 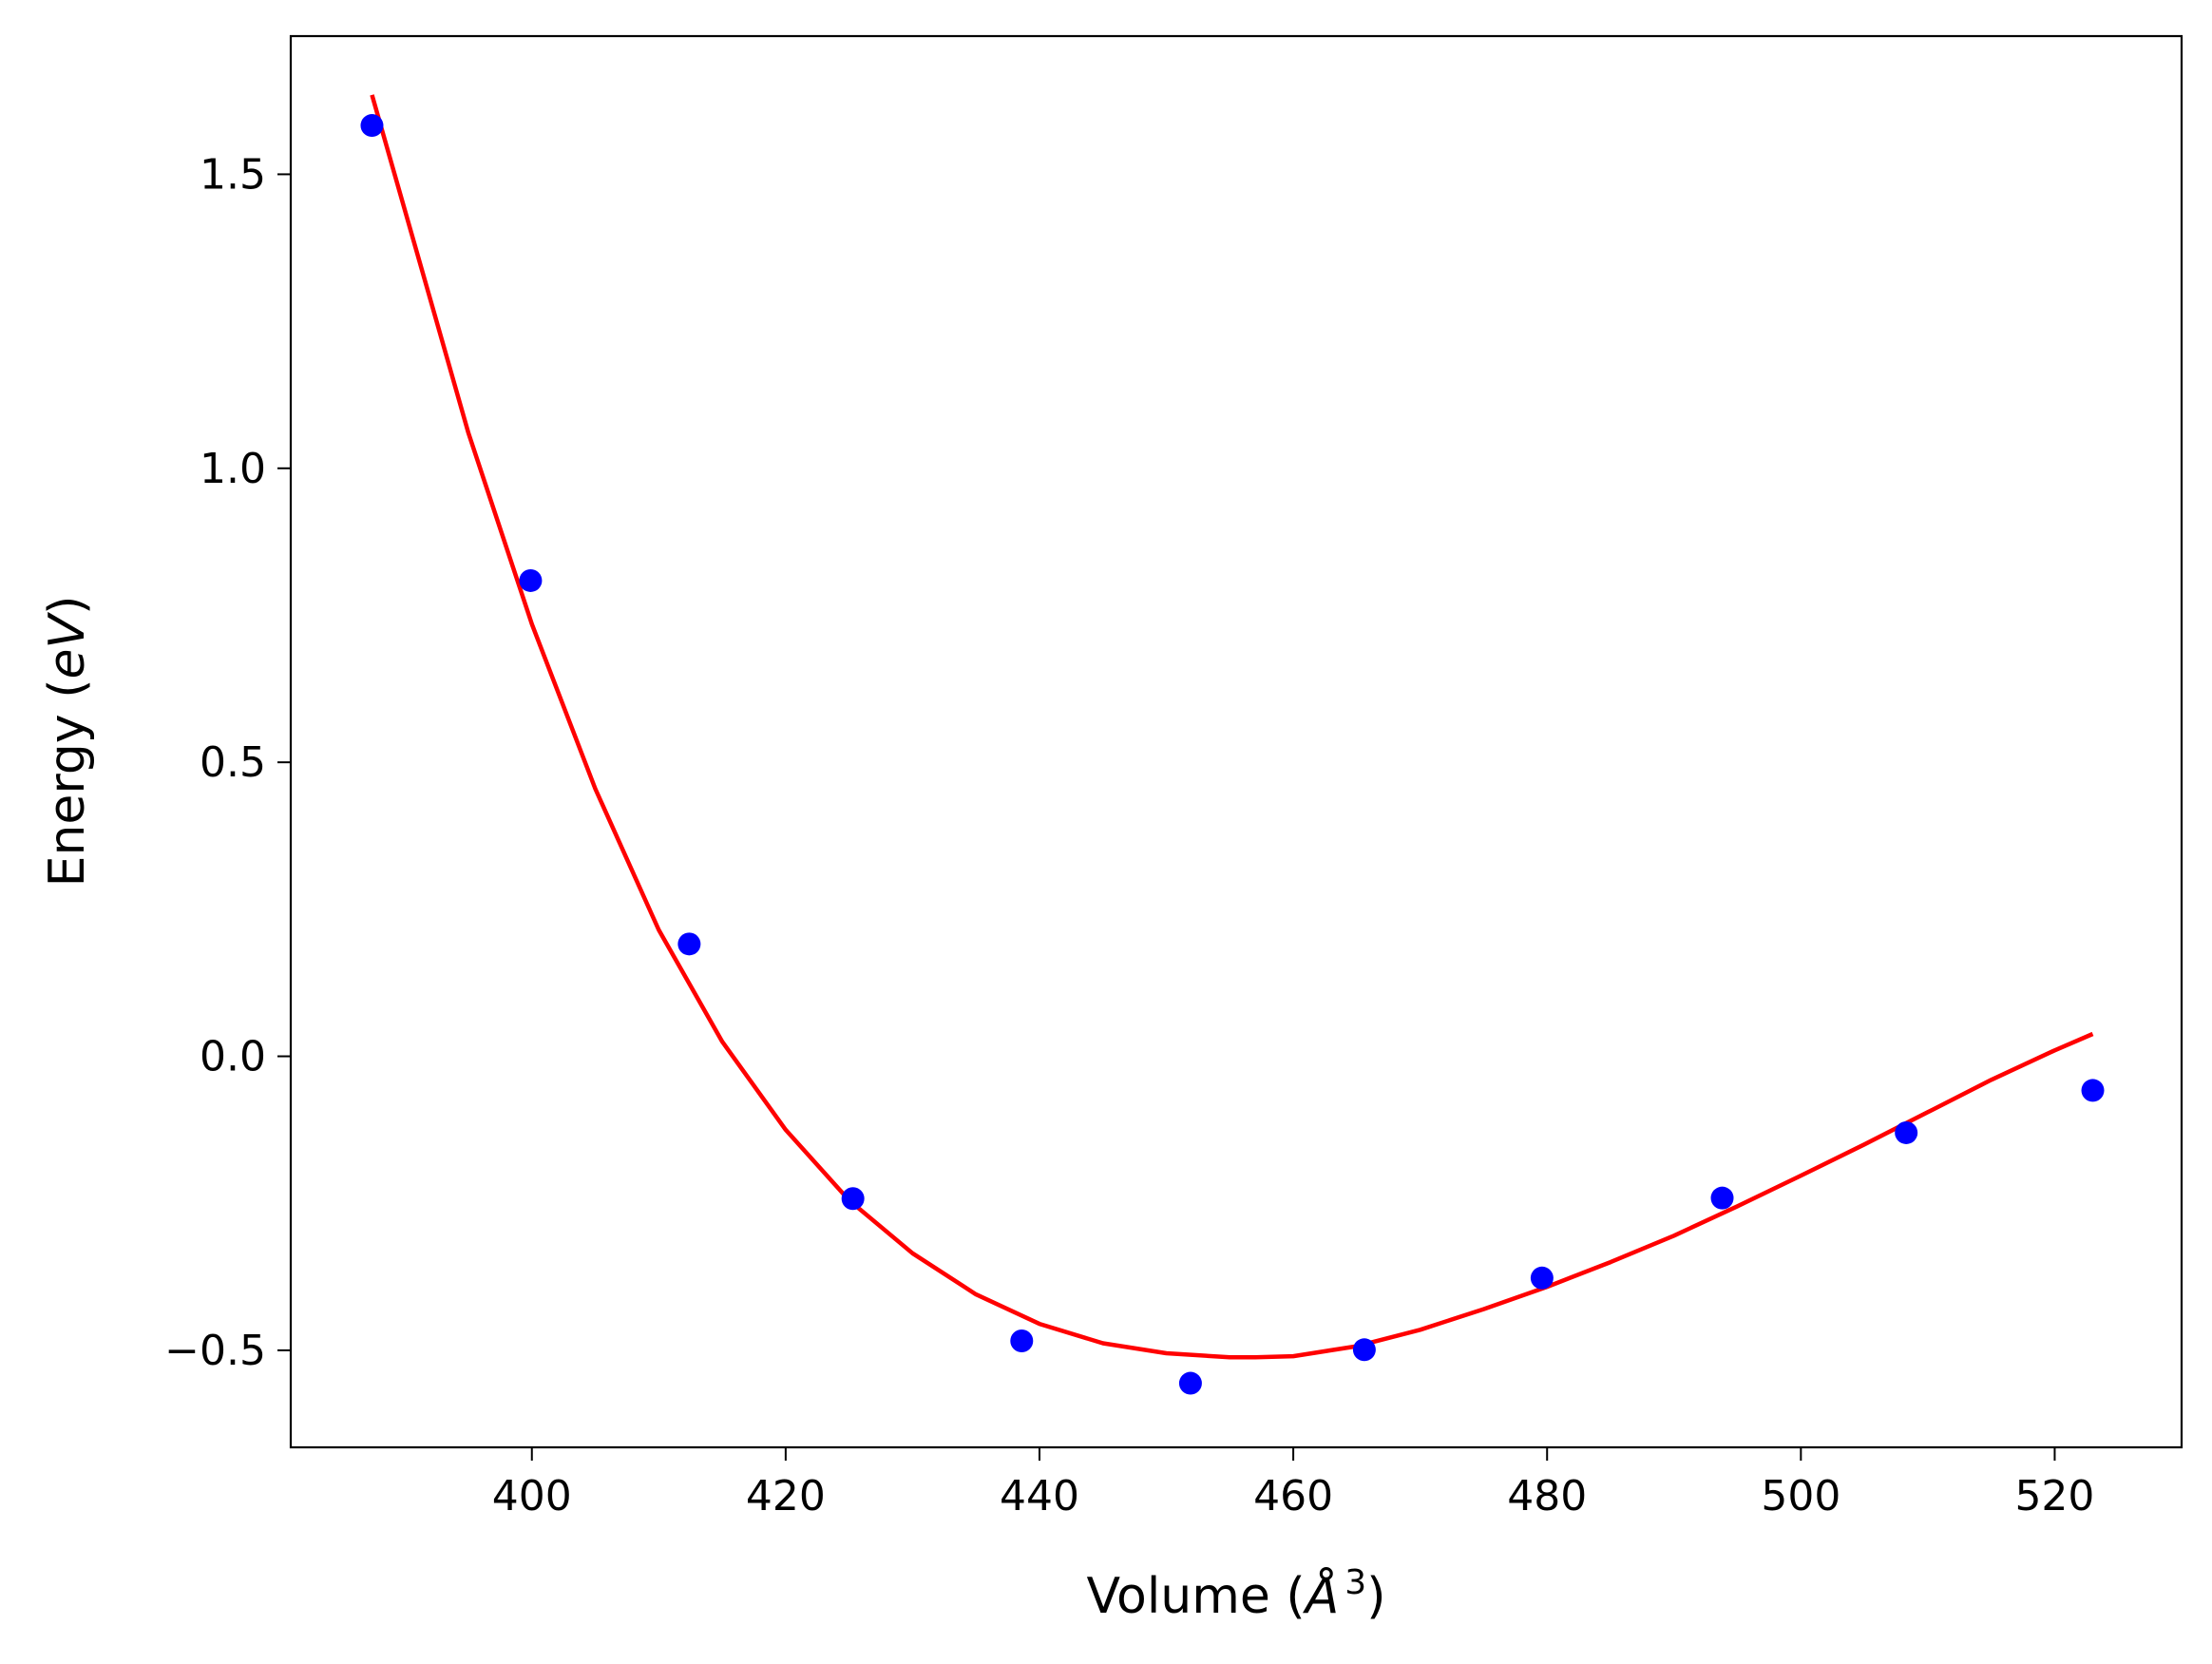 What do you see at coordinates (233, 762) in the screenshot?
I see `y-tick-label: 0.5` at bounding box center [233, 762].